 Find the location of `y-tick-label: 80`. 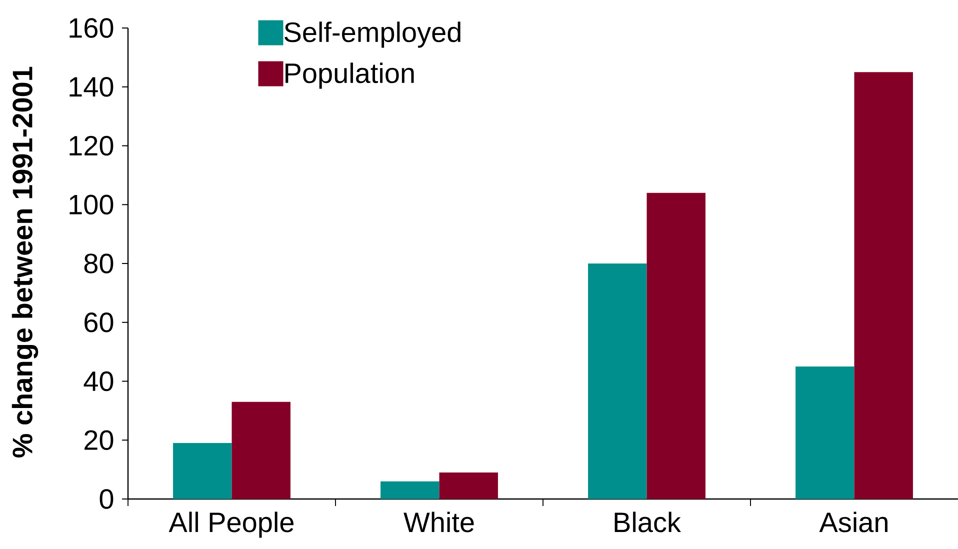

y-tick-label: 80 is located at coordinates (99, 264).